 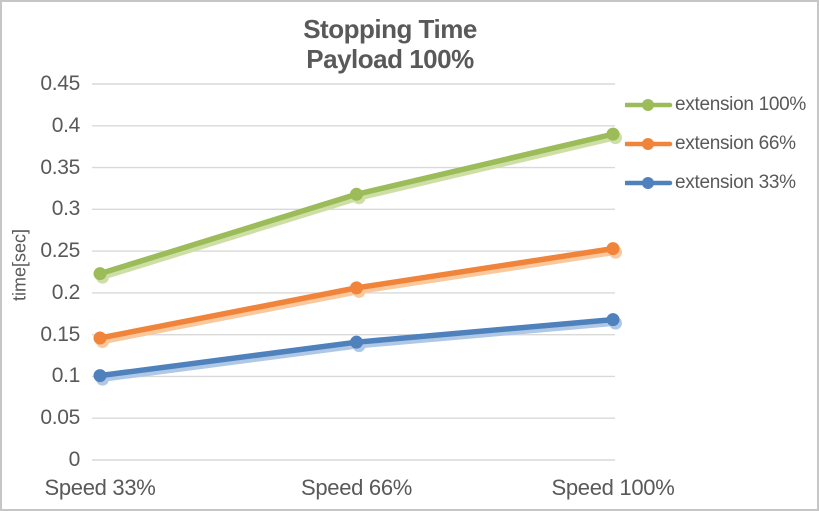 I want to click on legend-item: extension 100%, so click(x=715, y=105).